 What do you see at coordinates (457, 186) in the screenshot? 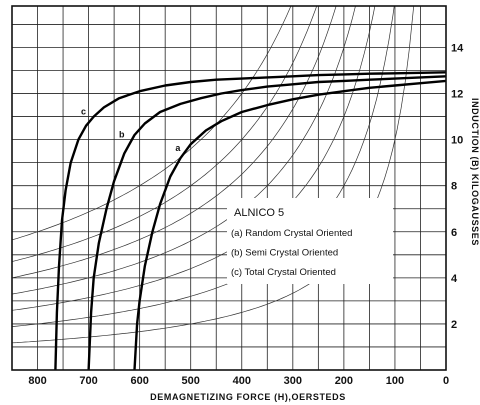
I see `y-tick-labels: 2 4 6 8 10 12 14` at bounding box center [457, 186].